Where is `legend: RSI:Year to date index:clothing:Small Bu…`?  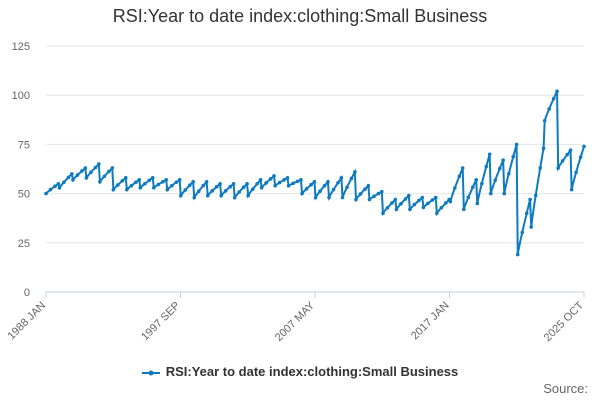 legend: RSI:Year to date index:clothing:Small Bu… is located at coordinates (300, 371).